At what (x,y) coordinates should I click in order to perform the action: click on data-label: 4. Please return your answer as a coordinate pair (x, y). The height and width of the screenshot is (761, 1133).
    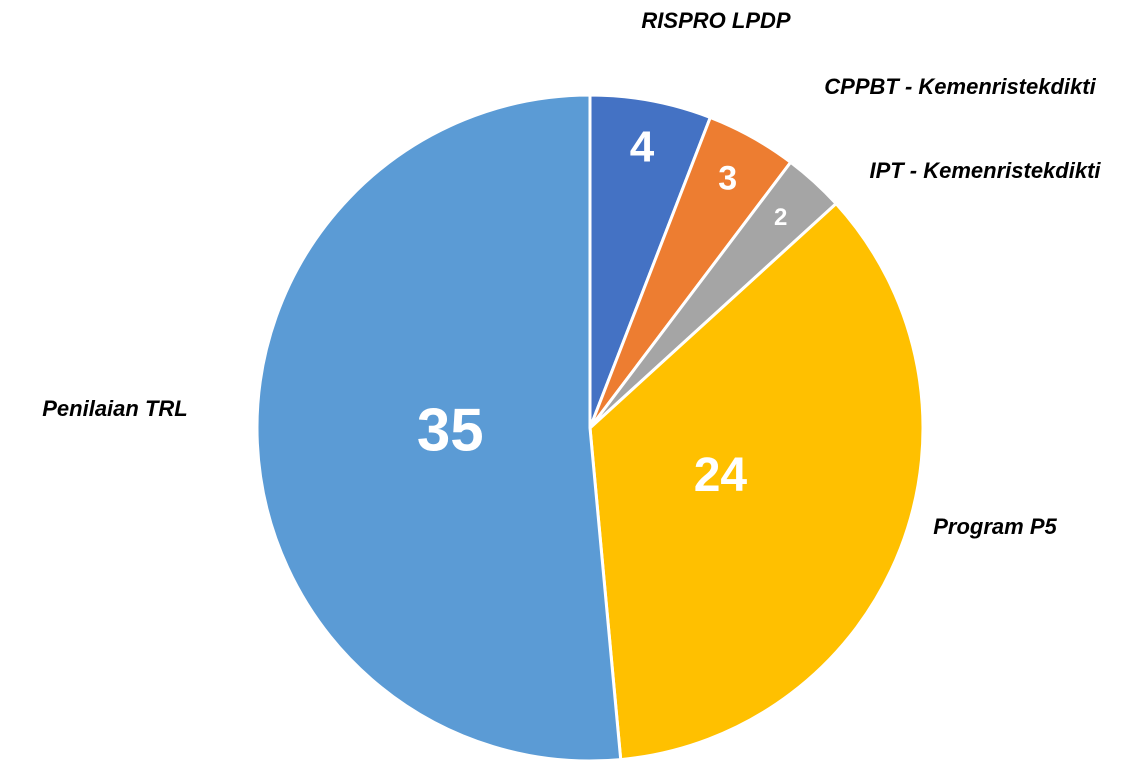
    Looking at the image, I should click on (642, 146).